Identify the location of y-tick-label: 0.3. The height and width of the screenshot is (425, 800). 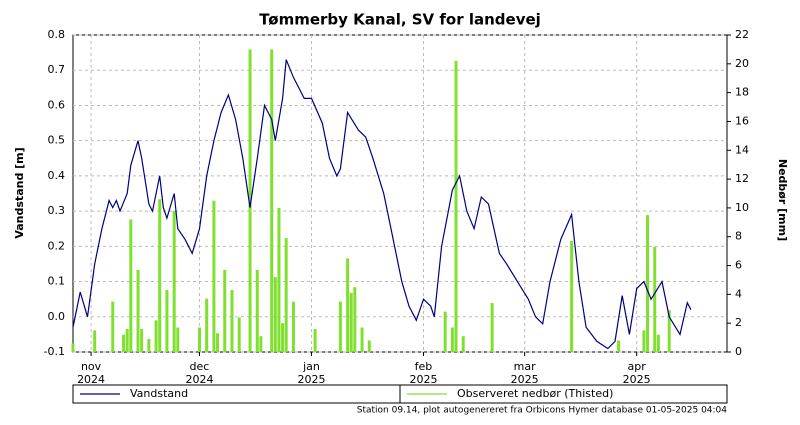
(57, 210).